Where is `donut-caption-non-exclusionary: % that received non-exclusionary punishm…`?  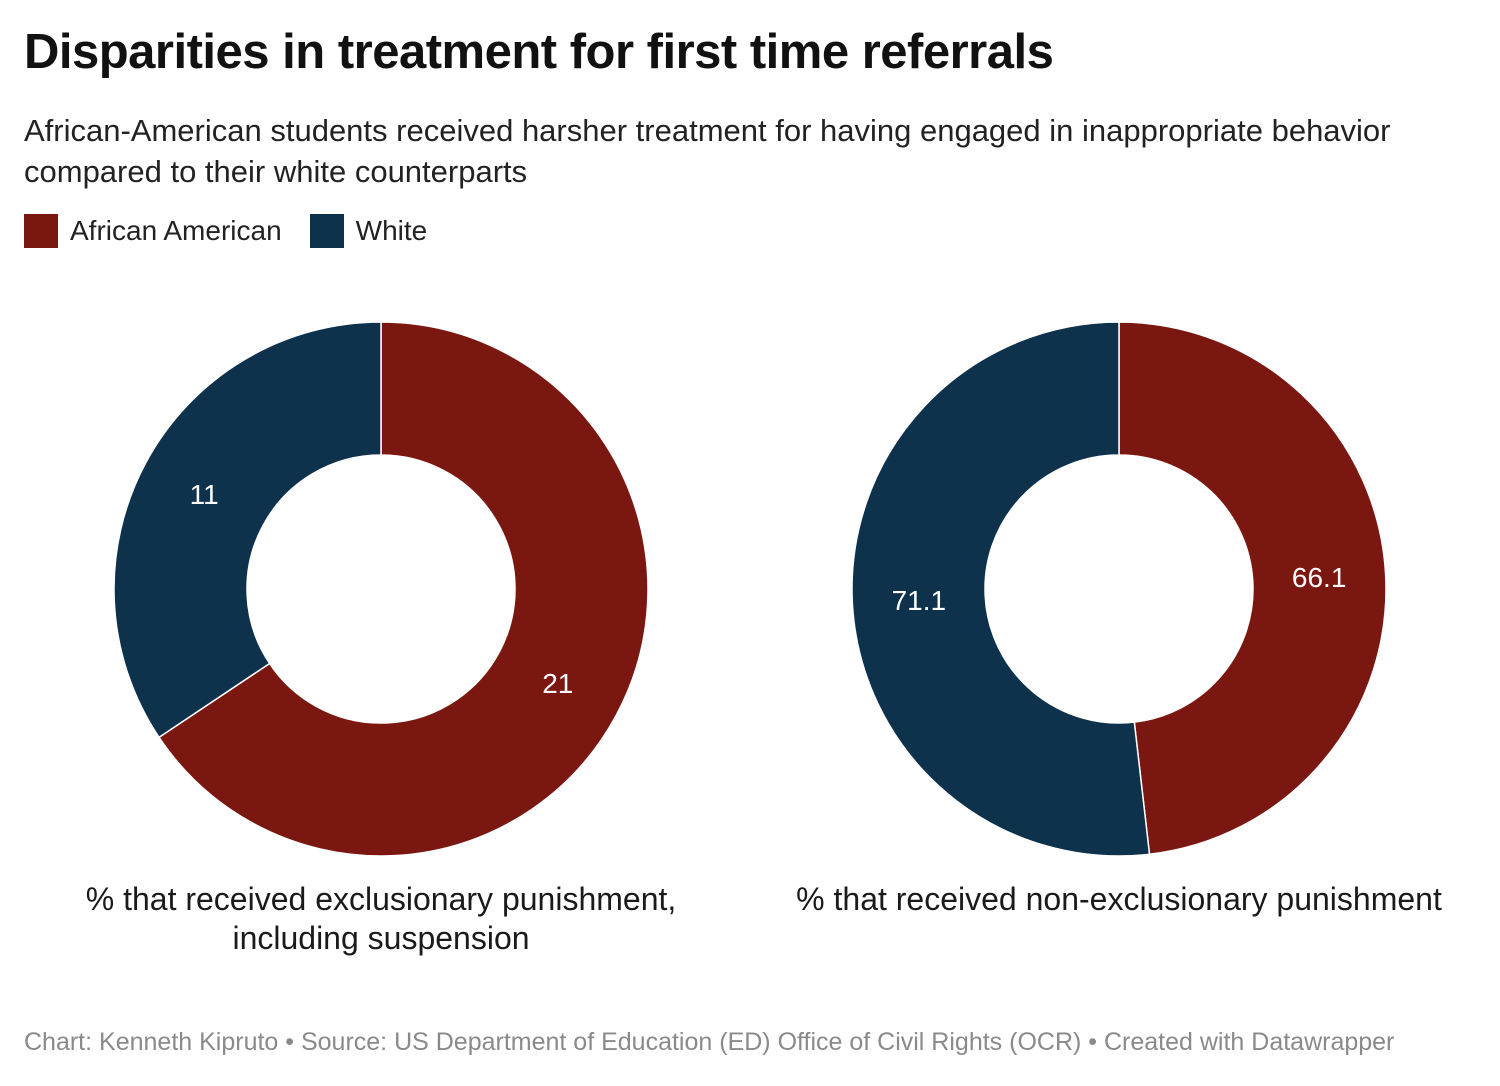
donut-caption-non-exclusionary: % that received non-exclusionary punishm… is located at coordinates (1119, 899).